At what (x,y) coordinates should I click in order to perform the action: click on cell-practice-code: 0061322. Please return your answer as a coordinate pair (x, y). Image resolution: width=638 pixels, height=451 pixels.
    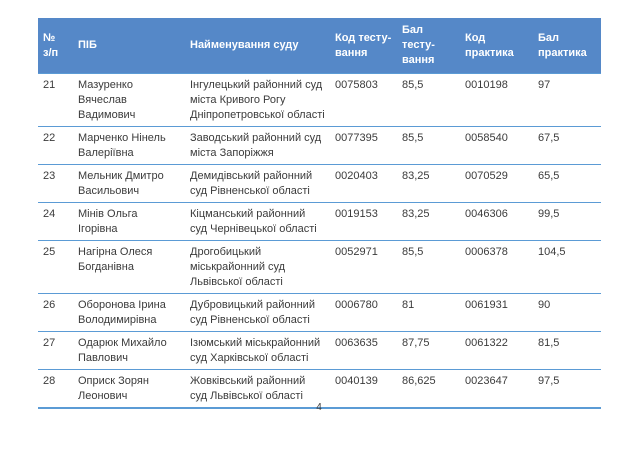
    Looking at the image, I should click on (496, 350).